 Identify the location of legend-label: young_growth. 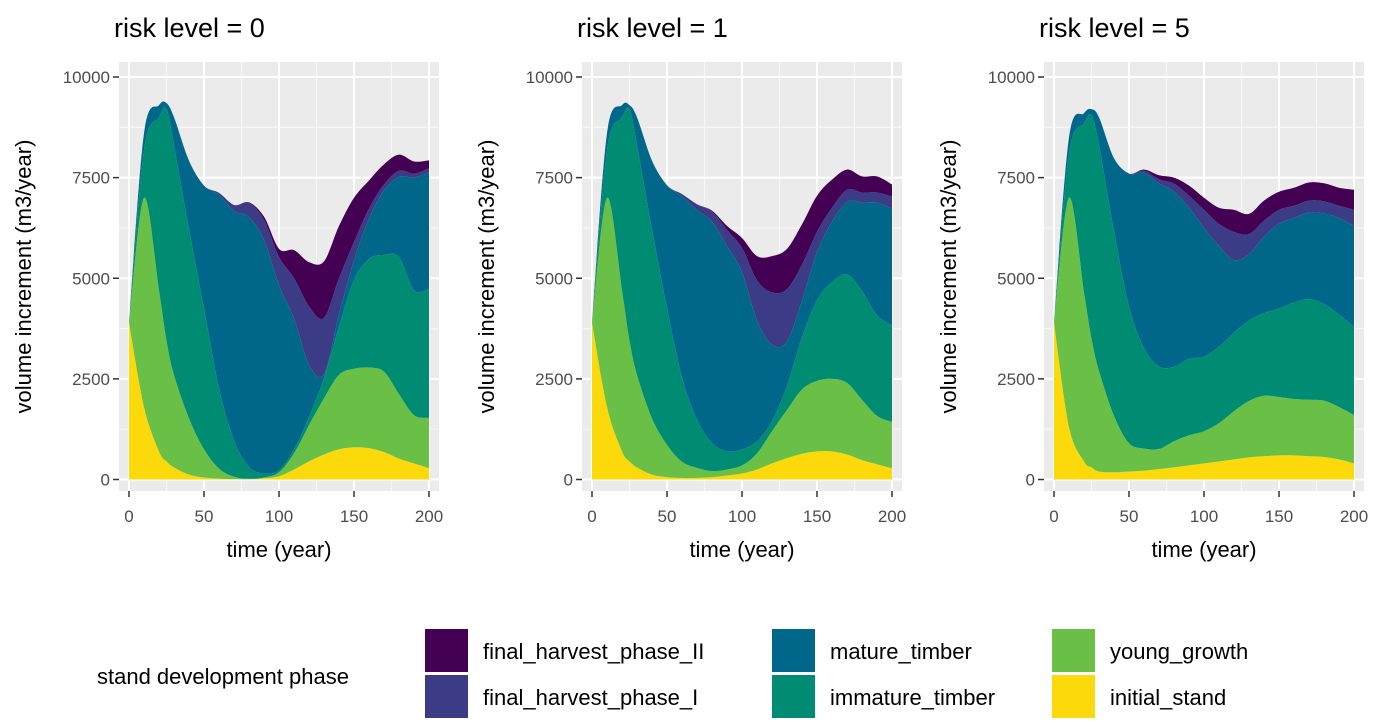
(1179, 651).